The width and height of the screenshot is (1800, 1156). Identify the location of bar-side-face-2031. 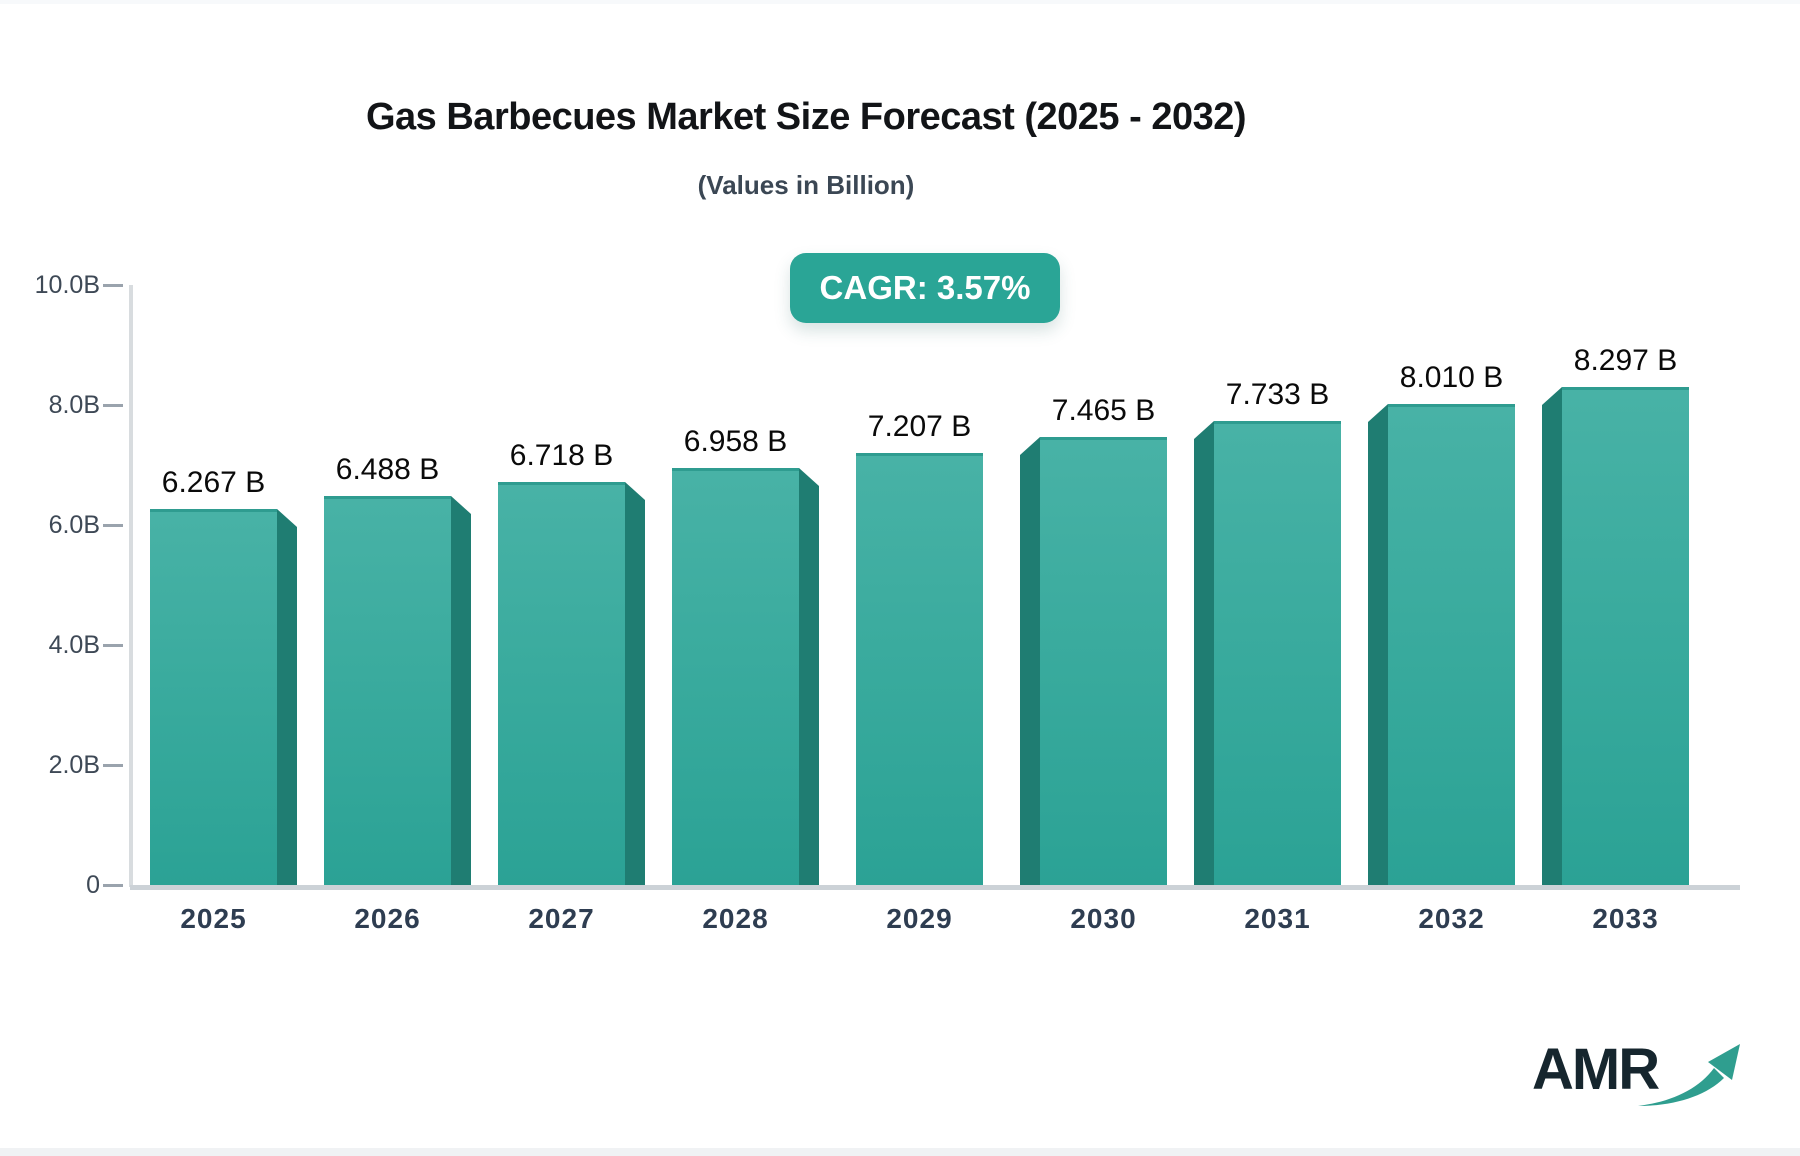
(1204, 653).